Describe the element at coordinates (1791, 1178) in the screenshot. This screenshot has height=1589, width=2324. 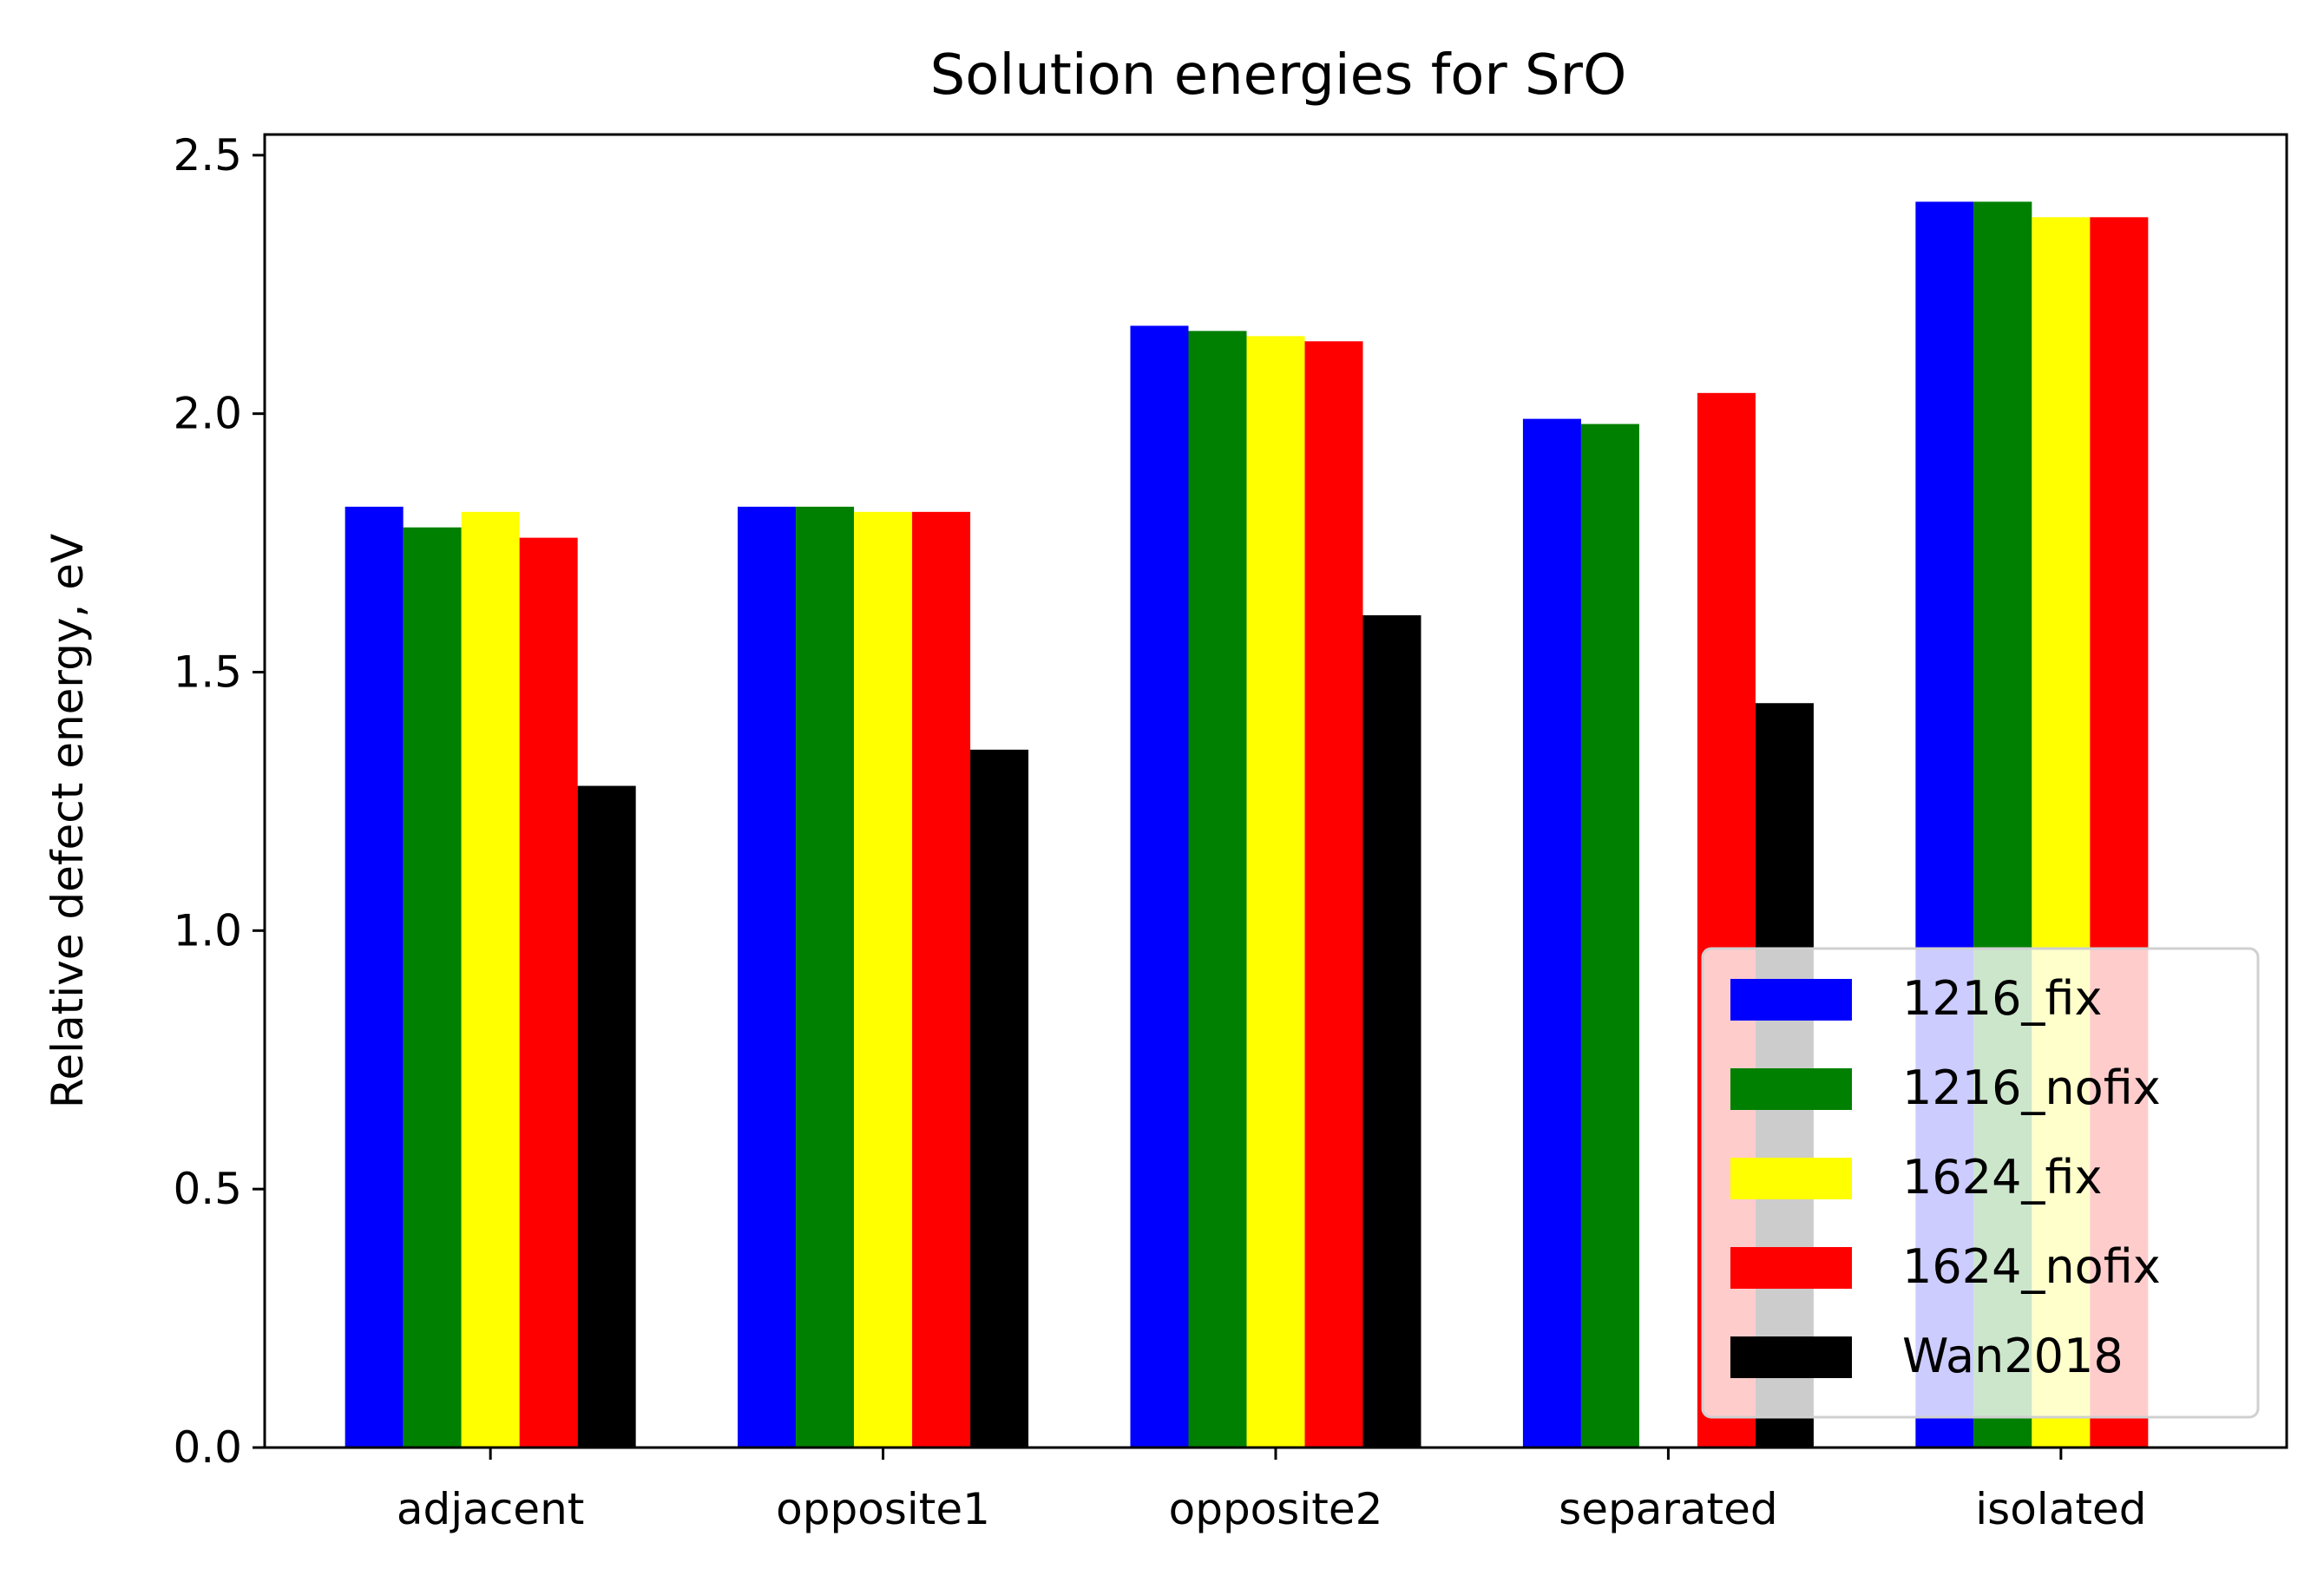
I see `legend-swatch-1624_fix` at that location.